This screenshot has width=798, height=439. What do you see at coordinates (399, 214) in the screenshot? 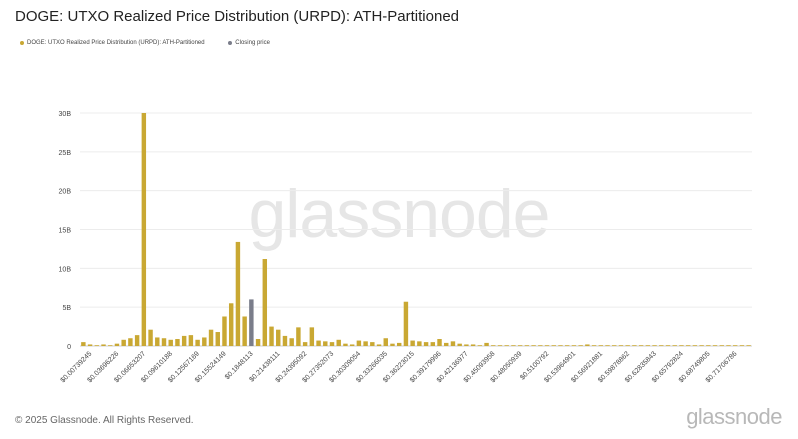
I see `watermark-logo: glassnode` at bounding box center [399, 214].